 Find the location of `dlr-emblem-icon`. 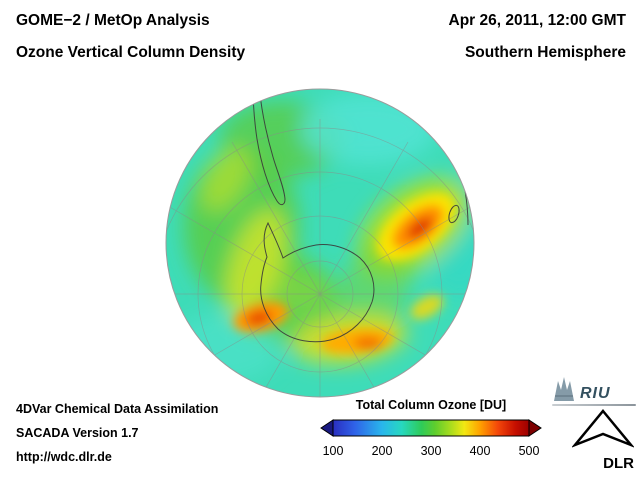

dlr-emblem-icon is located at coordinates (603, 428).